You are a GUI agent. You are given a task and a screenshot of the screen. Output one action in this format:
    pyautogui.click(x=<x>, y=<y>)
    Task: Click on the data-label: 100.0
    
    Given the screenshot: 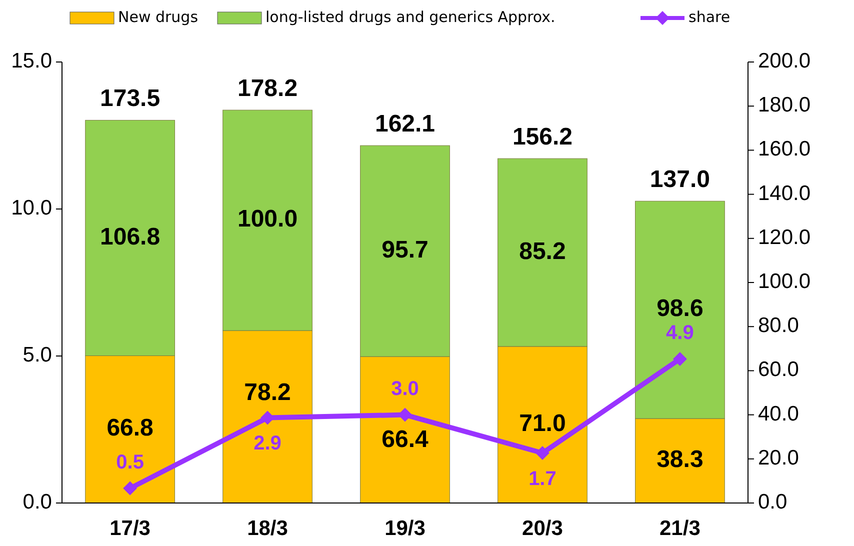 What is the action you would take?
    pyautogui.click(x=267, y=219)
    